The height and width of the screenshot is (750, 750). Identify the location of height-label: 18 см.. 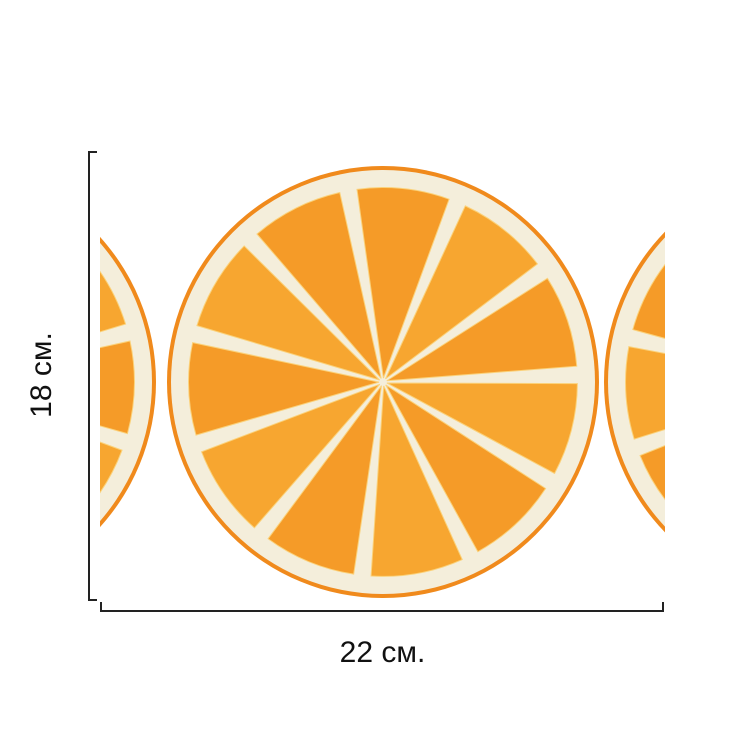
(41, 375).